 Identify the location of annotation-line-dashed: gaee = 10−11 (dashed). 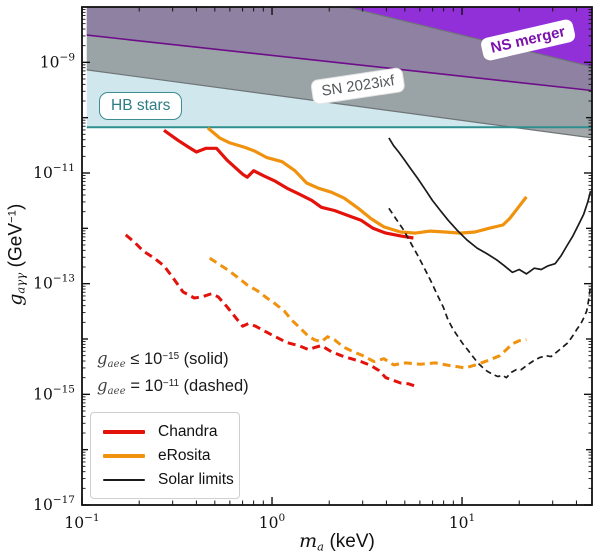
(173, 386).